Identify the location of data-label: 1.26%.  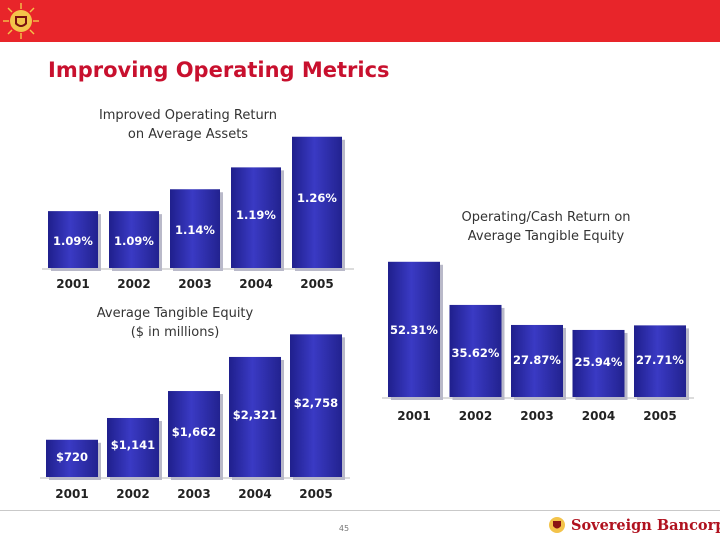
(317, 198).